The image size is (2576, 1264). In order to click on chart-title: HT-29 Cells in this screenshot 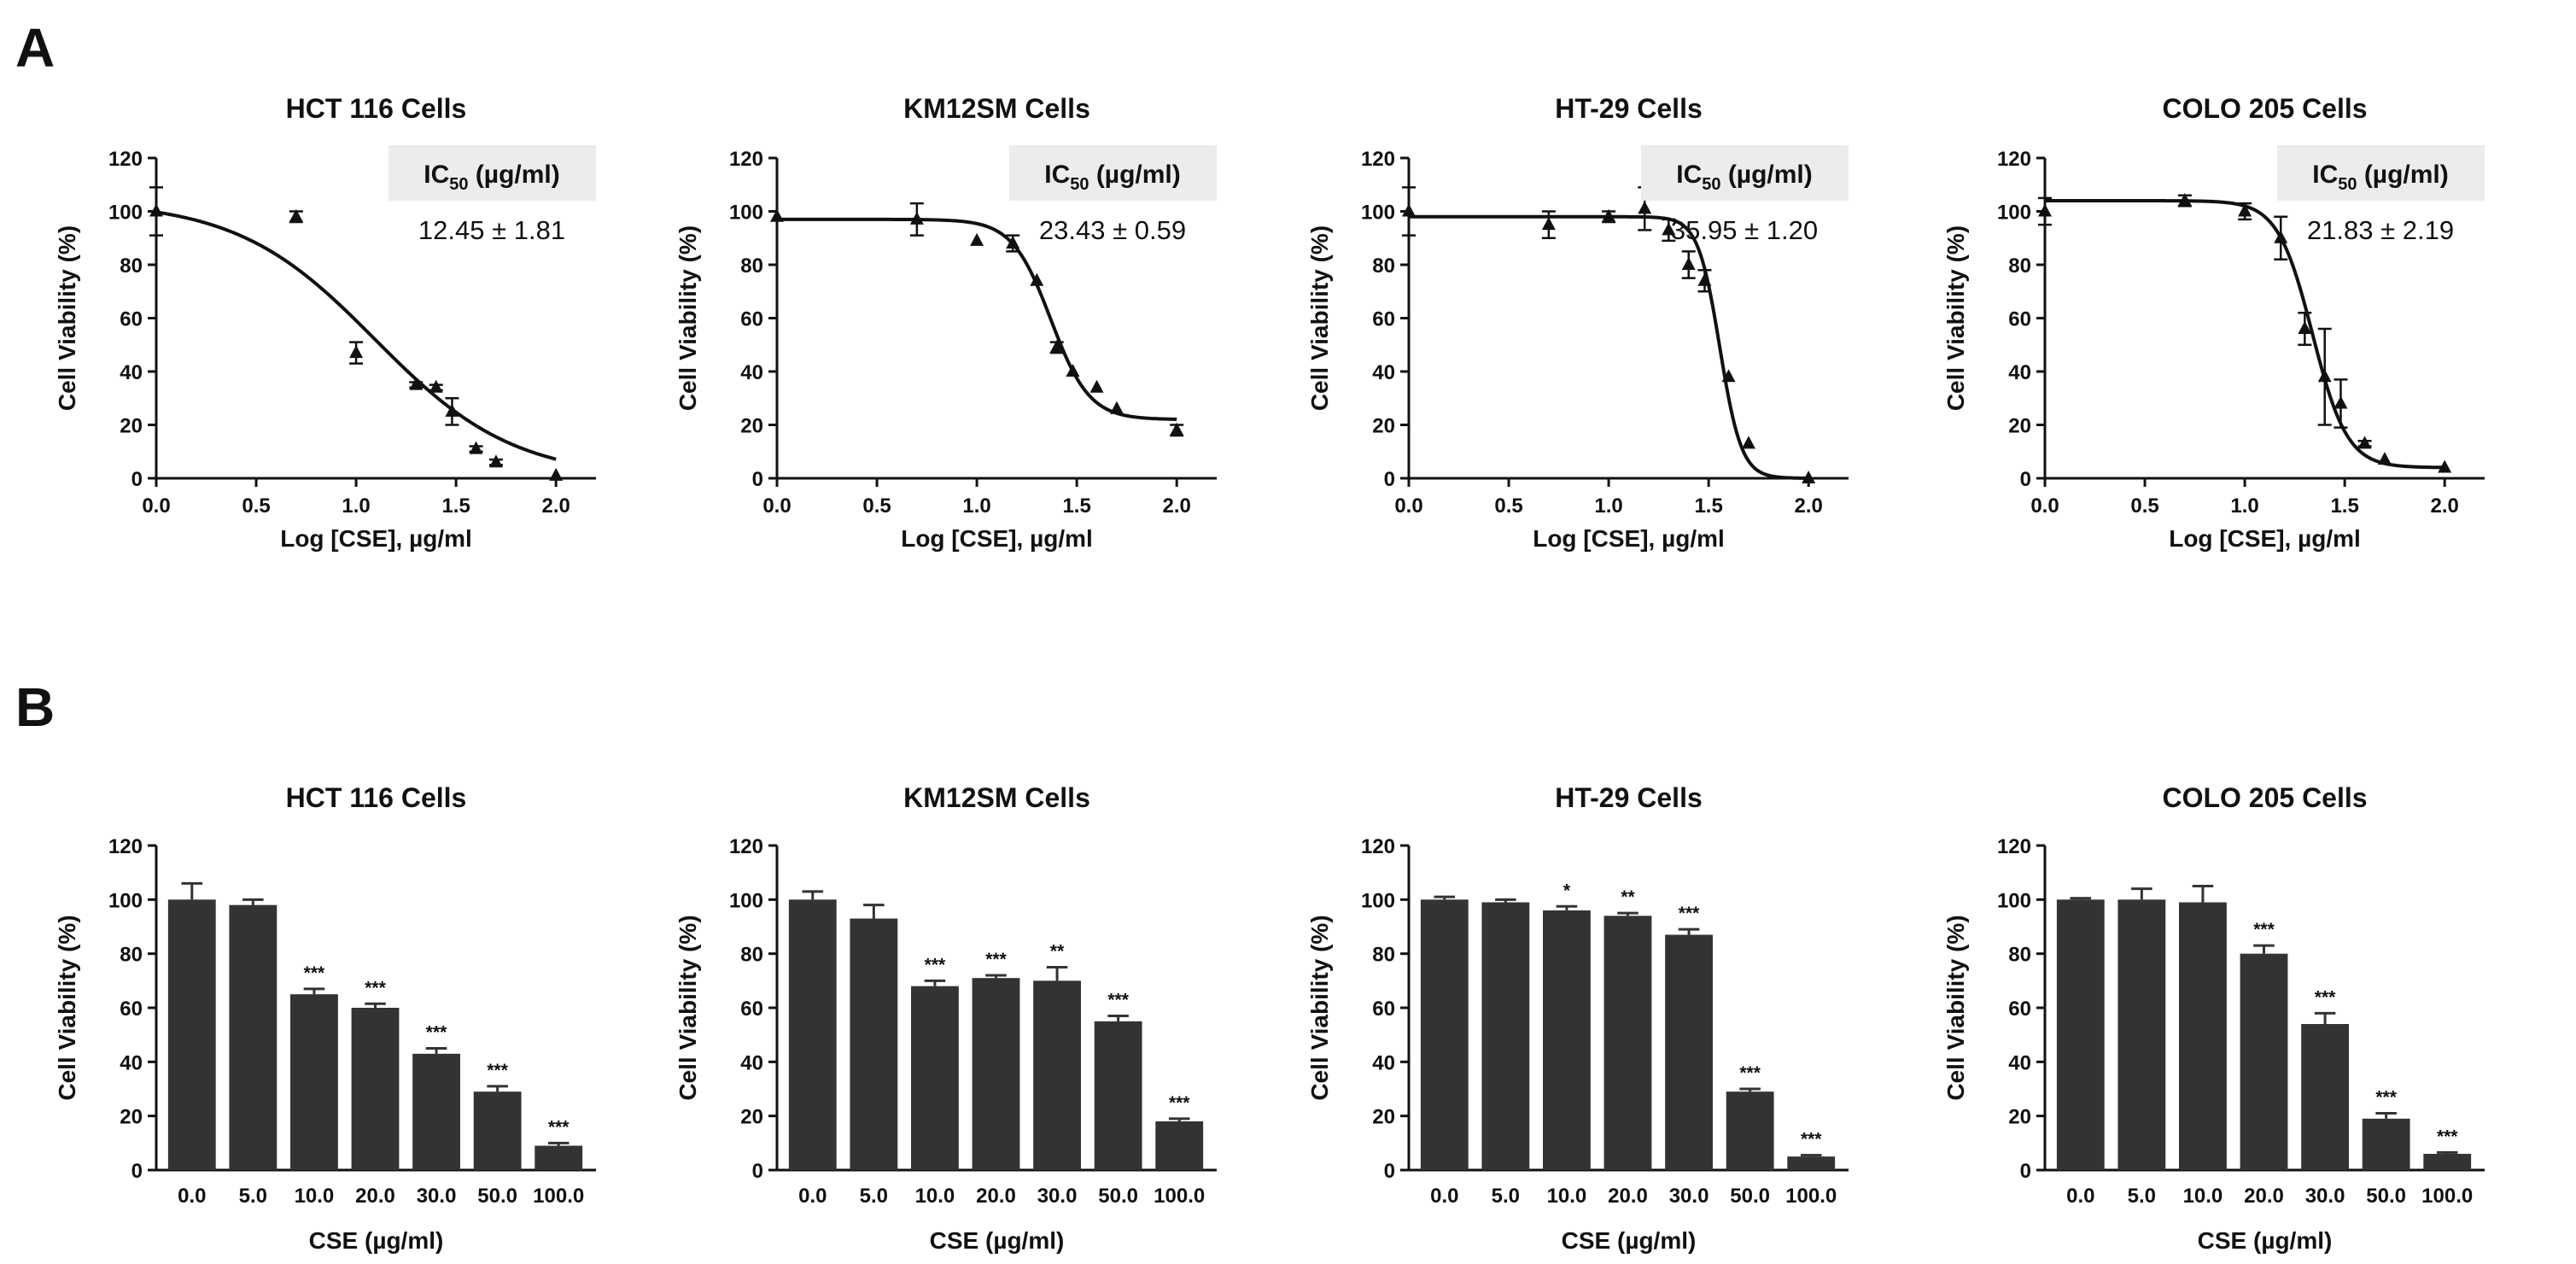, I will do `click(1629, 108)`.